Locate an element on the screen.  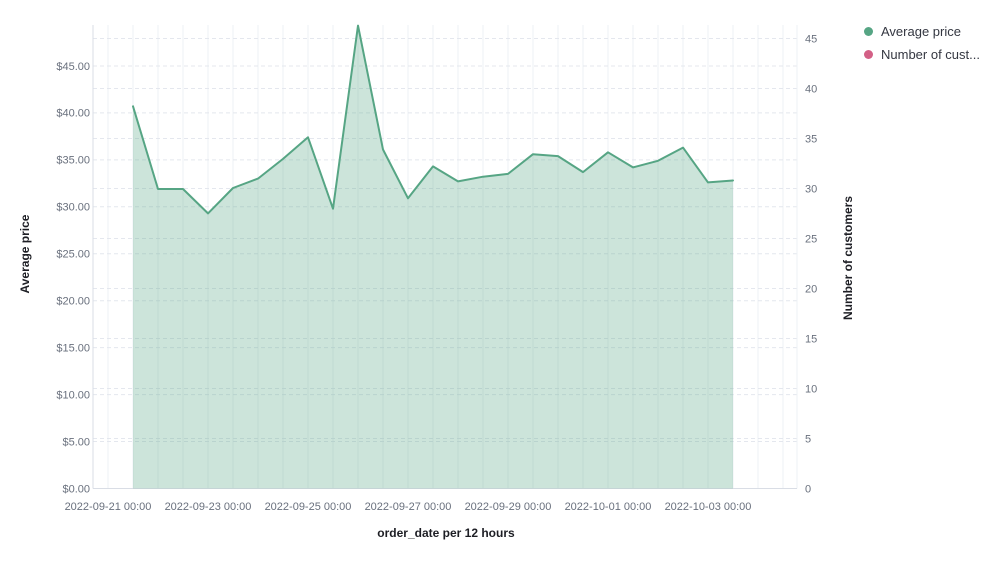
x-axis-tick-label: 2022-09-23 00:00 is located at coordinates (208, 507).